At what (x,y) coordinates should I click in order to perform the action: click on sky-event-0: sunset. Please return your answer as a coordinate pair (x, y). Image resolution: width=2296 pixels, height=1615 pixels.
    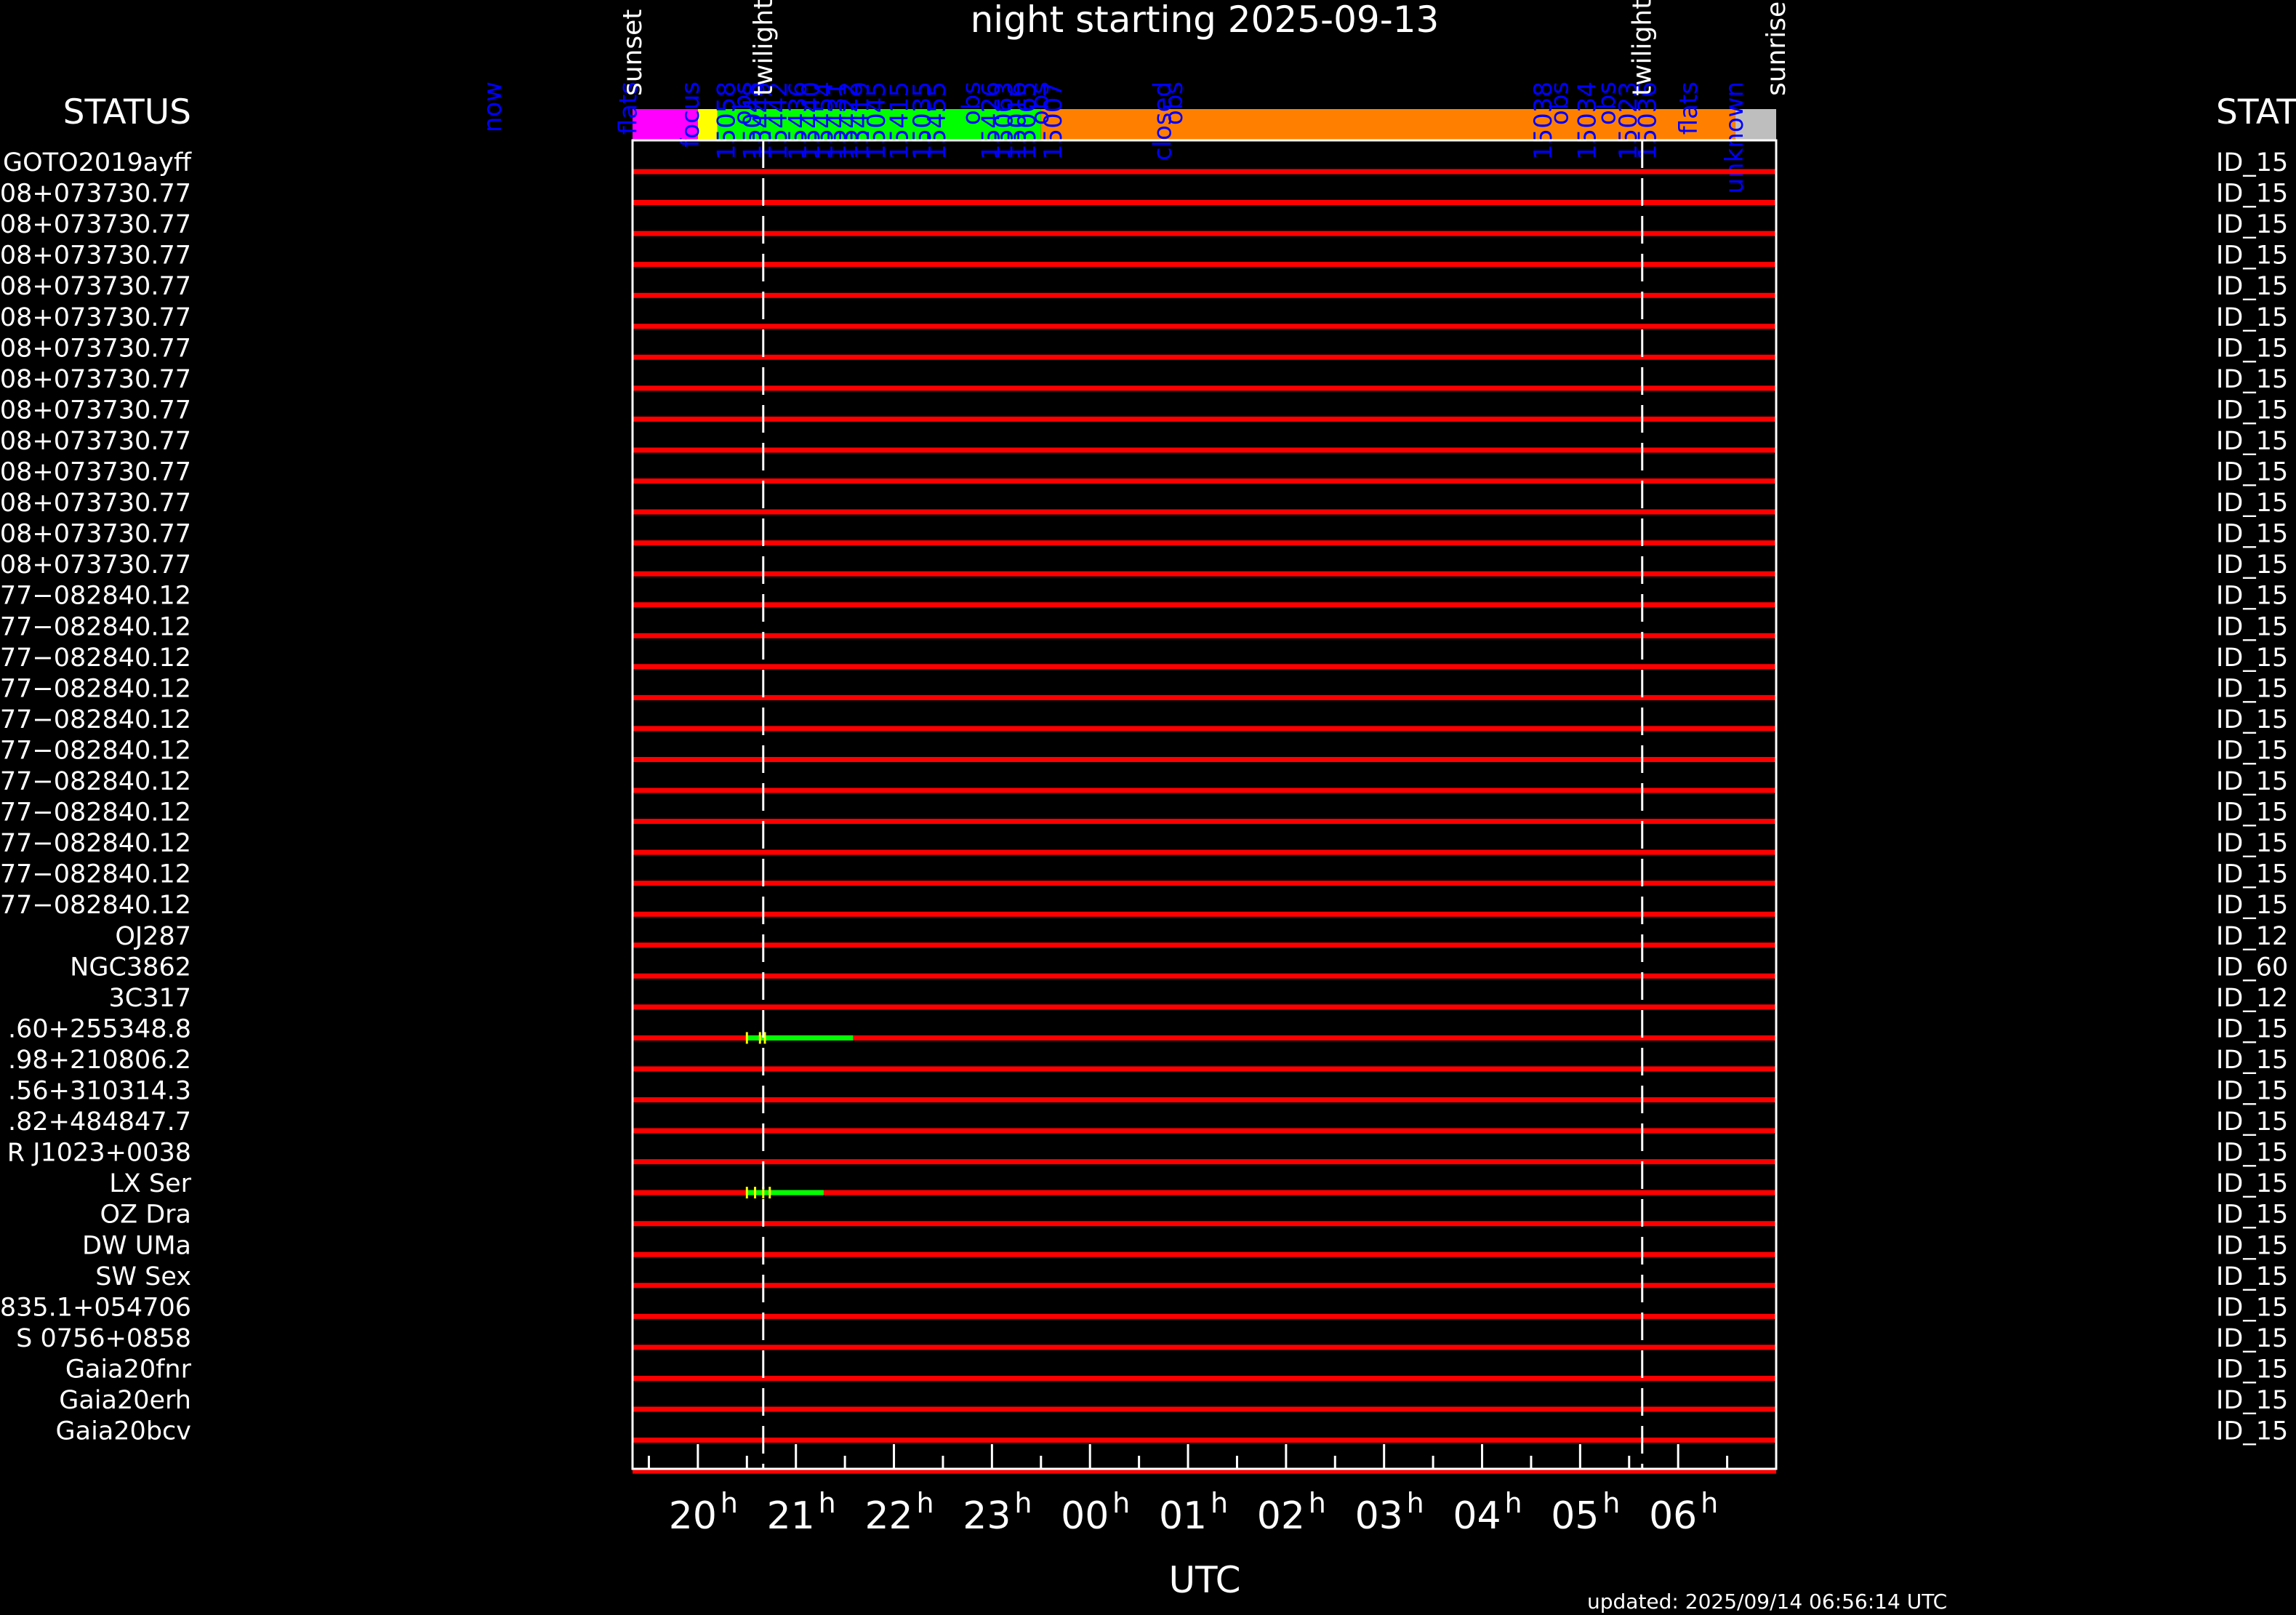
    Looking at the image, I should click on (633, 53).